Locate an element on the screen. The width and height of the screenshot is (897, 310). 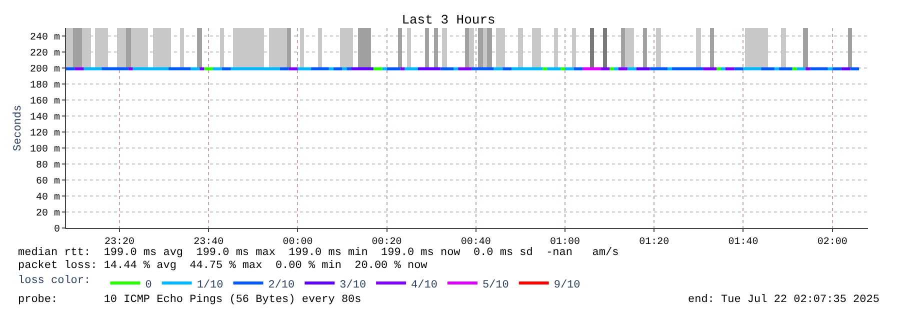
x-tick-label: 23:20 is located at coordinates (119, 242).